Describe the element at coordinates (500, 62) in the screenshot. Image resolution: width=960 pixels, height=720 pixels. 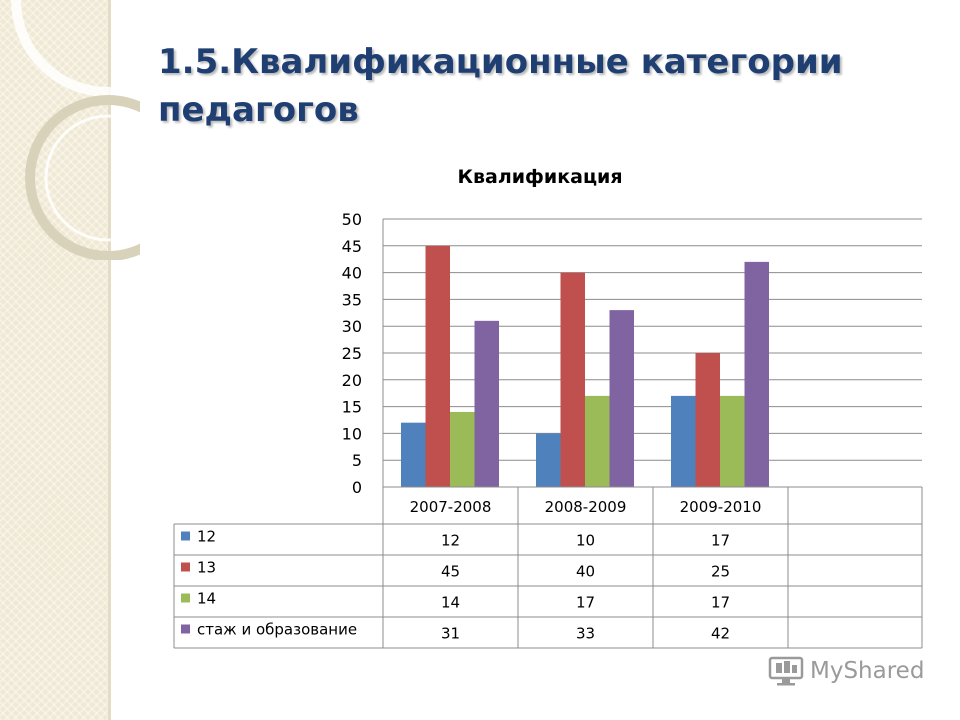
I see `slide-title-line1: 1.5.Квалификационные категории` at that location.